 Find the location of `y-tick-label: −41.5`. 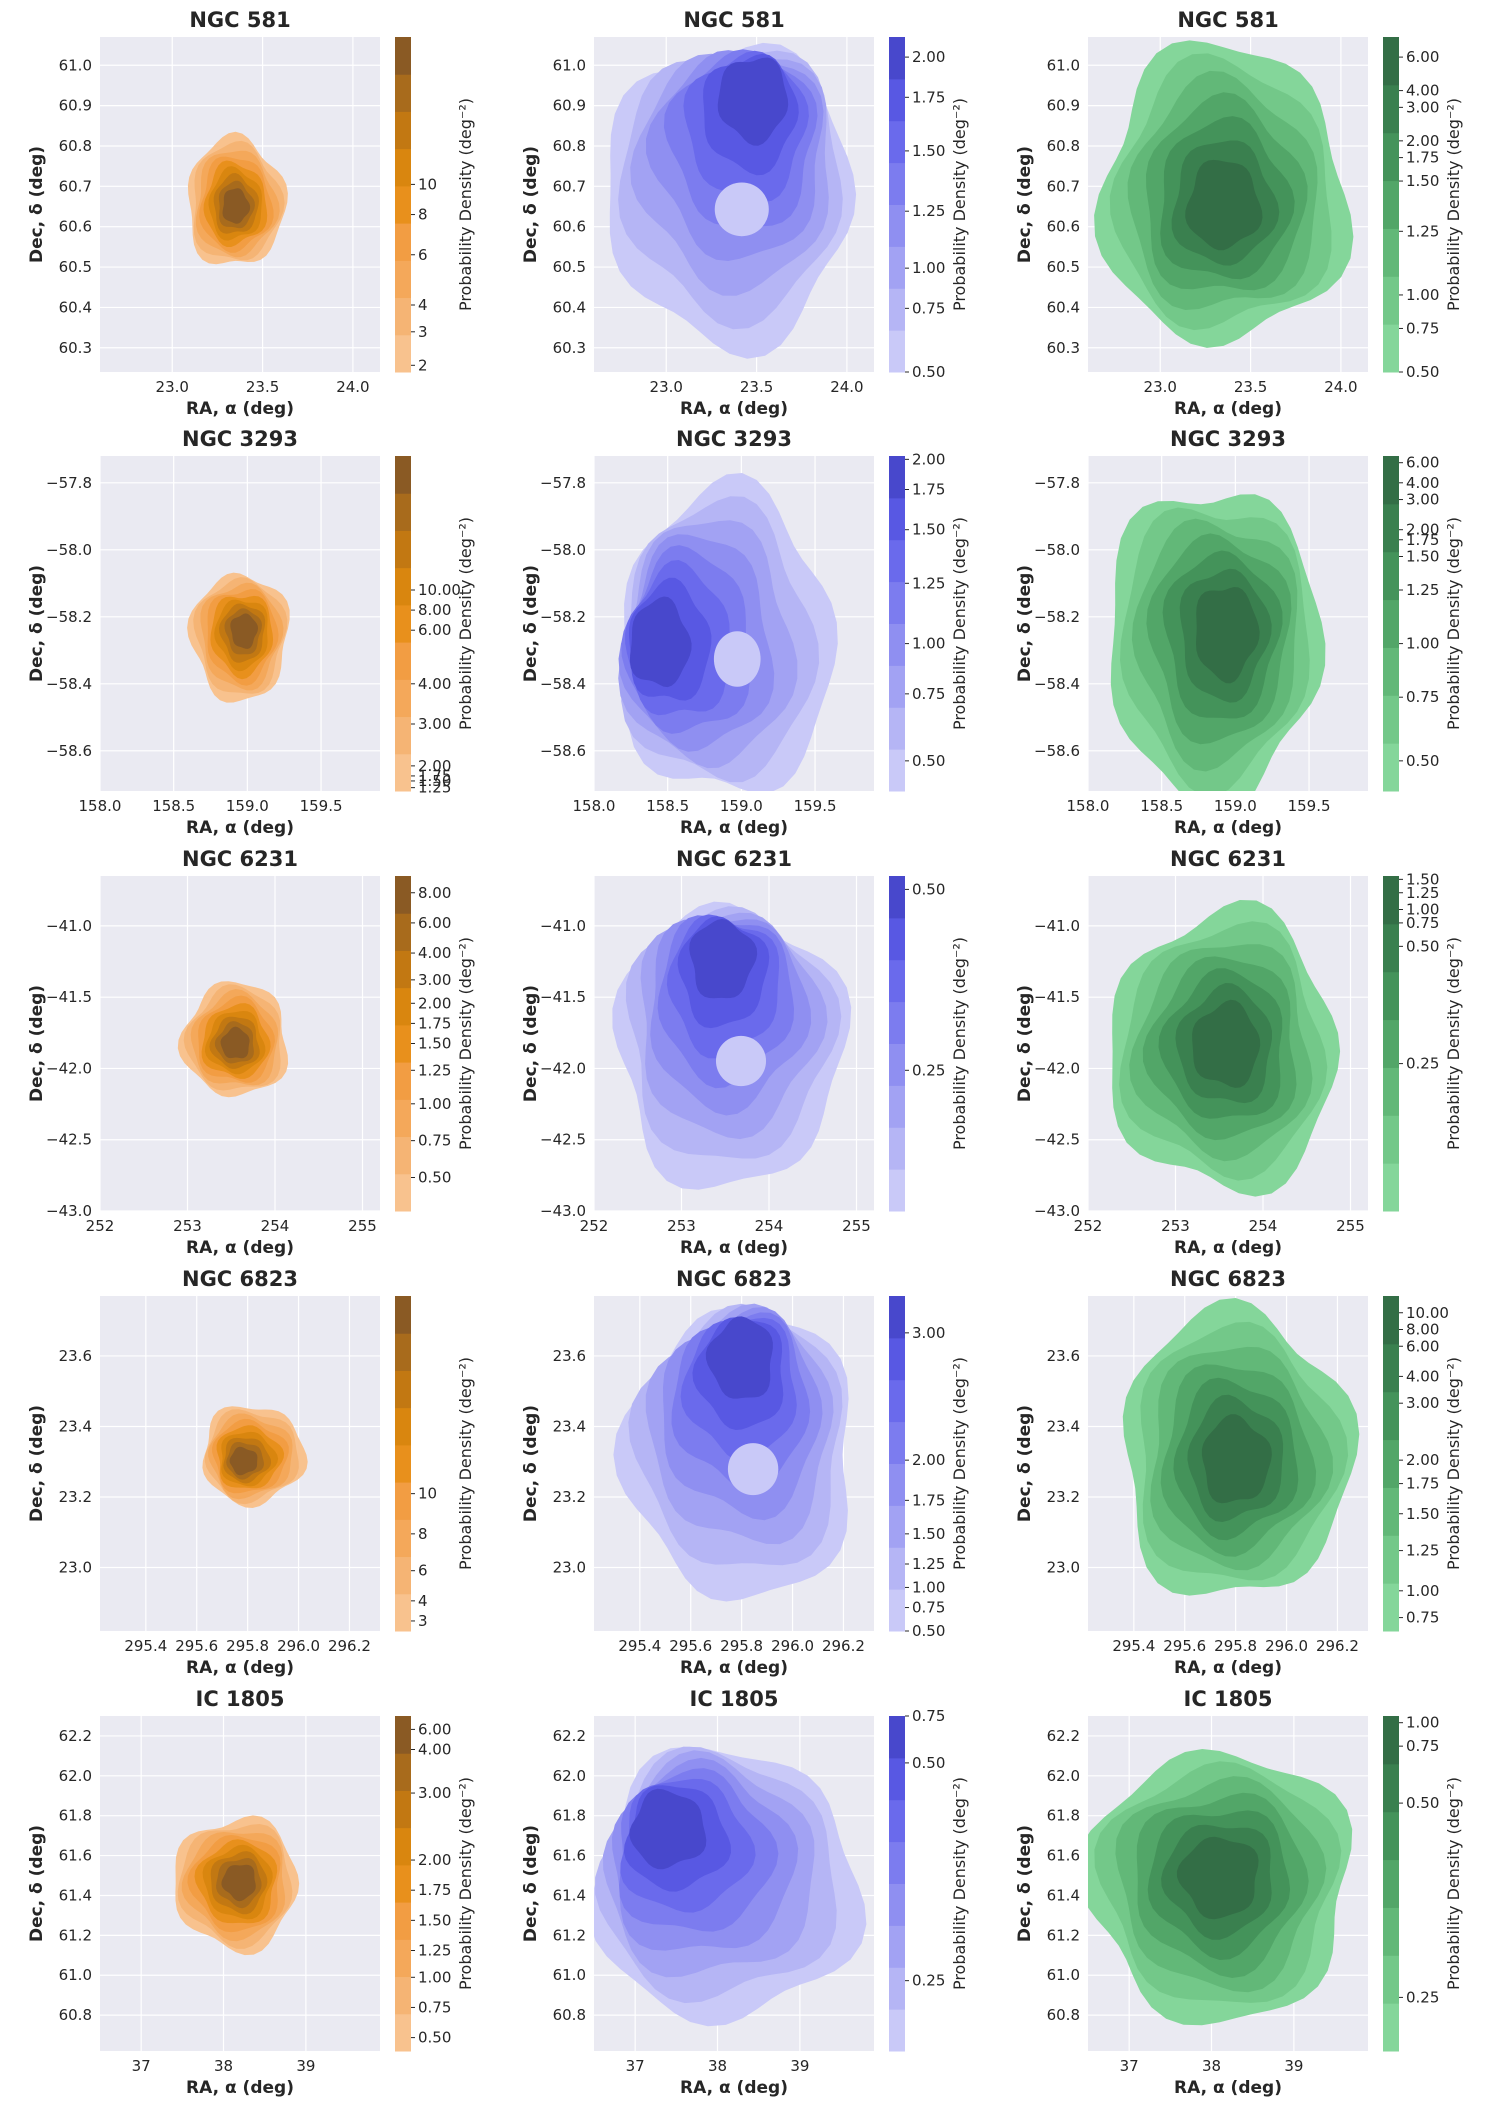

y-tick-label: −41.5 is located at coordinates (563, 997).